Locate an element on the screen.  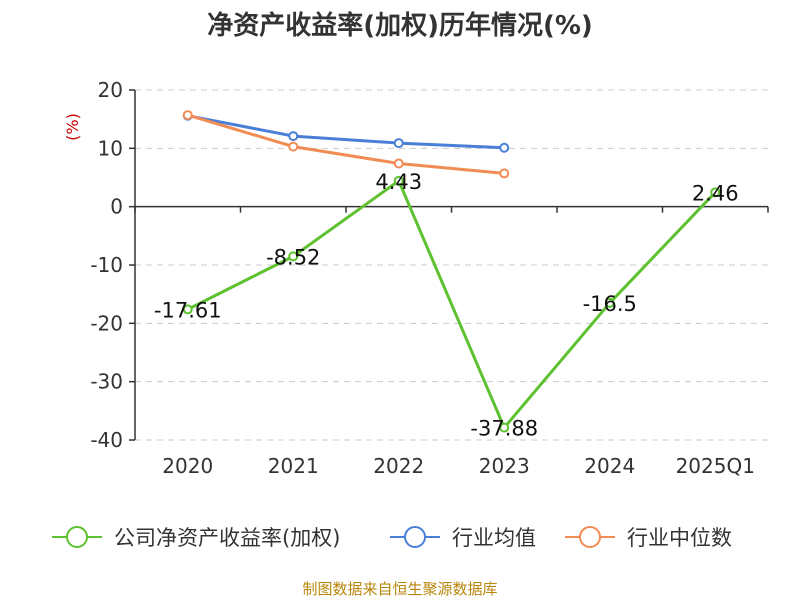
y-tick-label-0: 20 is located at coordinates (110, 90).